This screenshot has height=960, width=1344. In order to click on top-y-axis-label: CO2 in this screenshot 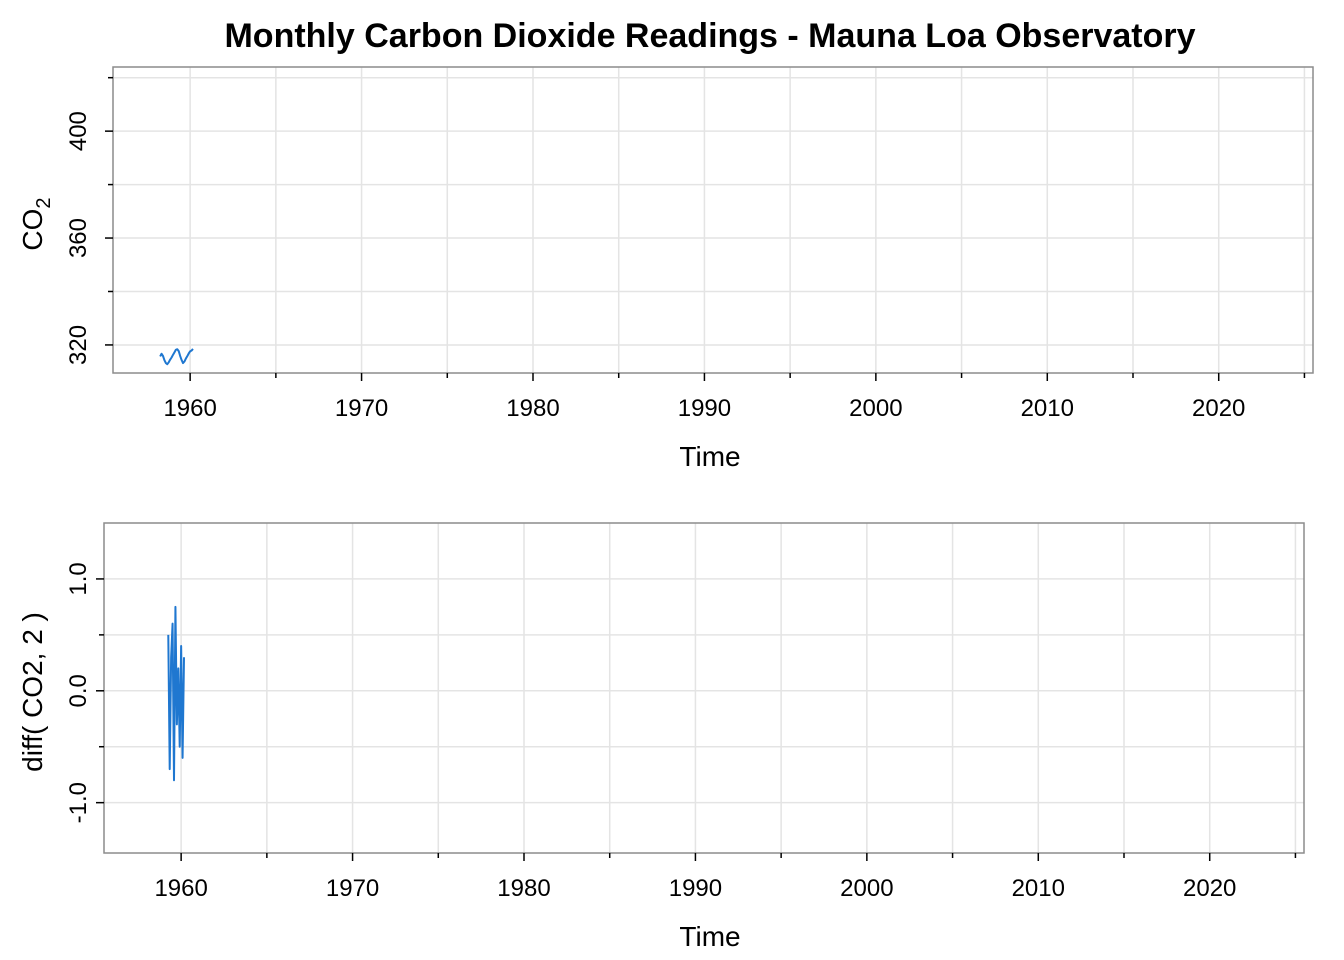, I will do `click(36, 223)`.